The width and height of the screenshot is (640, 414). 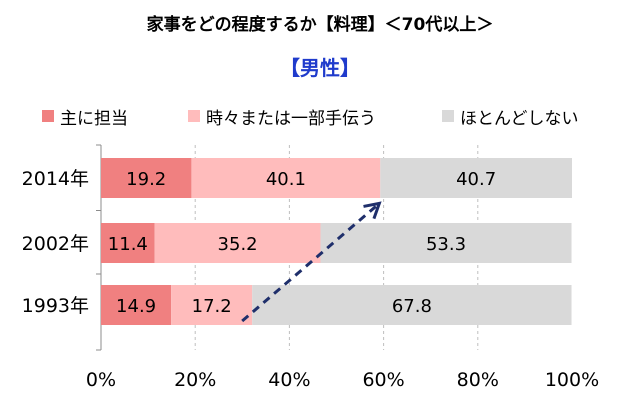 I want to click on x-tick-label: 40%, so click(x=289, y=380).